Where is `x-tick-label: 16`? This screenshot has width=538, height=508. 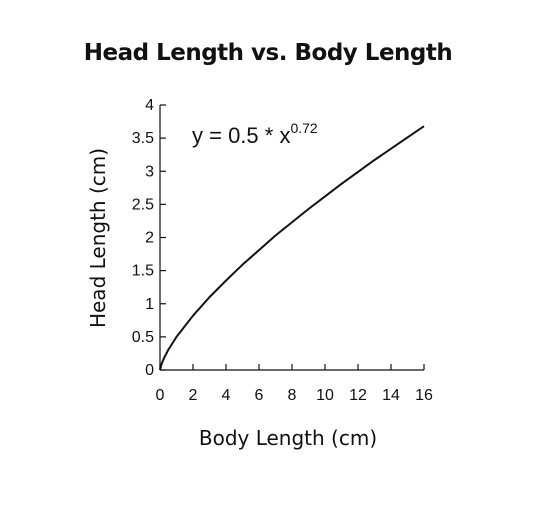 x-tick-label: 16 is located at coordinates (424, 395).